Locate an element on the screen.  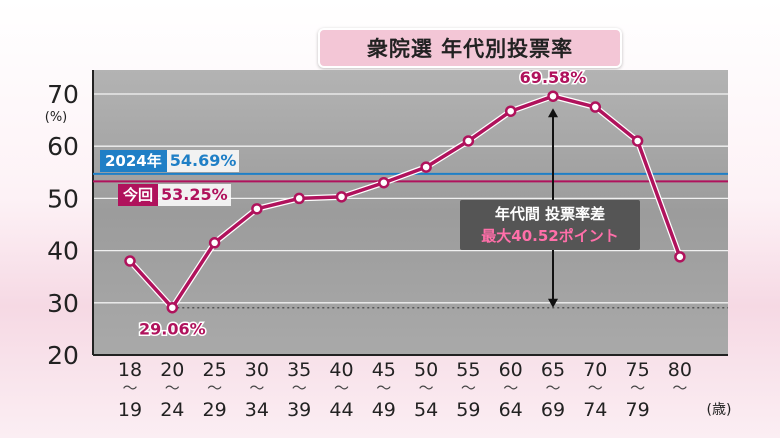
x-tick-label-top: 18 is located at coordinates (130, 370).